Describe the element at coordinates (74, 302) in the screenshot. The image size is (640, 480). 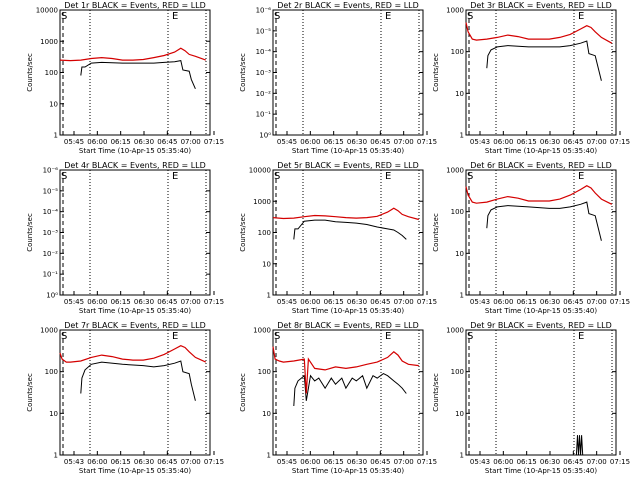
I see `x-tick-label: 05:45` at that location.